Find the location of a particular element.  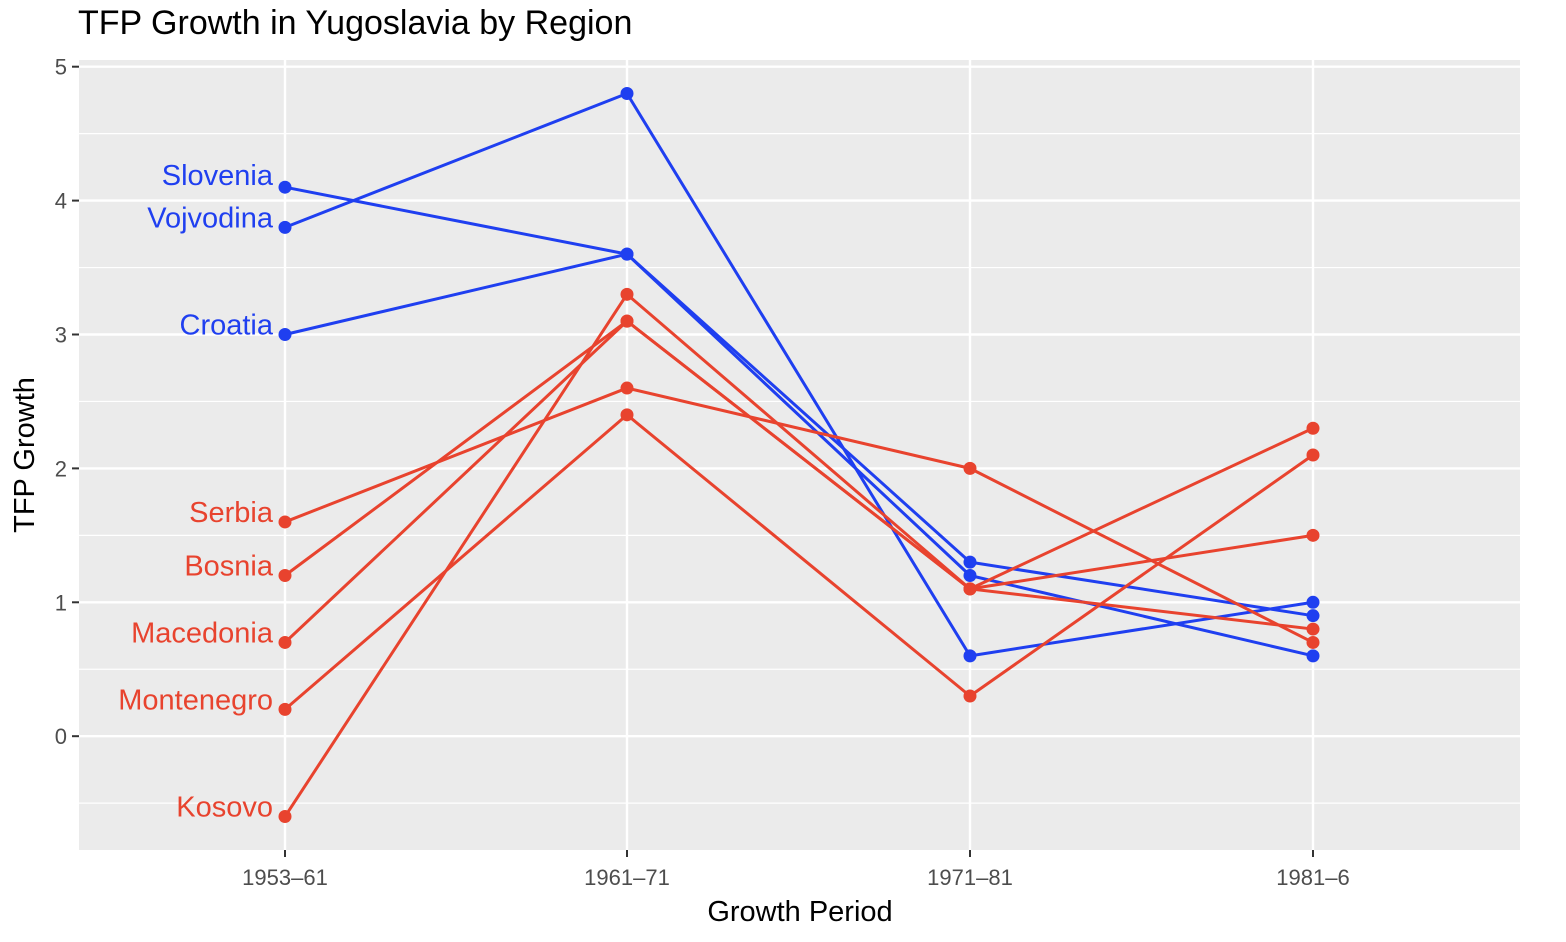

x-tick-label: 1971–81 is located at coordinates (970, 877).